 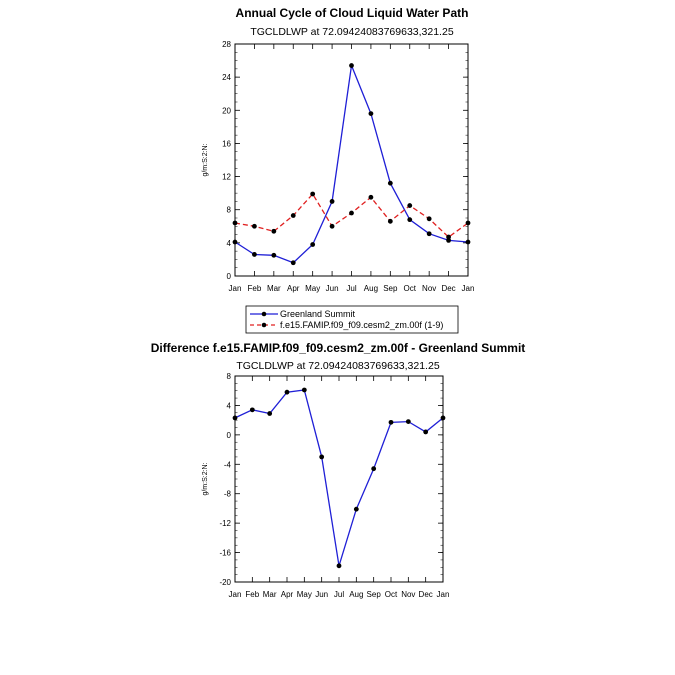 I want to click on y-tick-label: -12, so click(x=225, y=523).